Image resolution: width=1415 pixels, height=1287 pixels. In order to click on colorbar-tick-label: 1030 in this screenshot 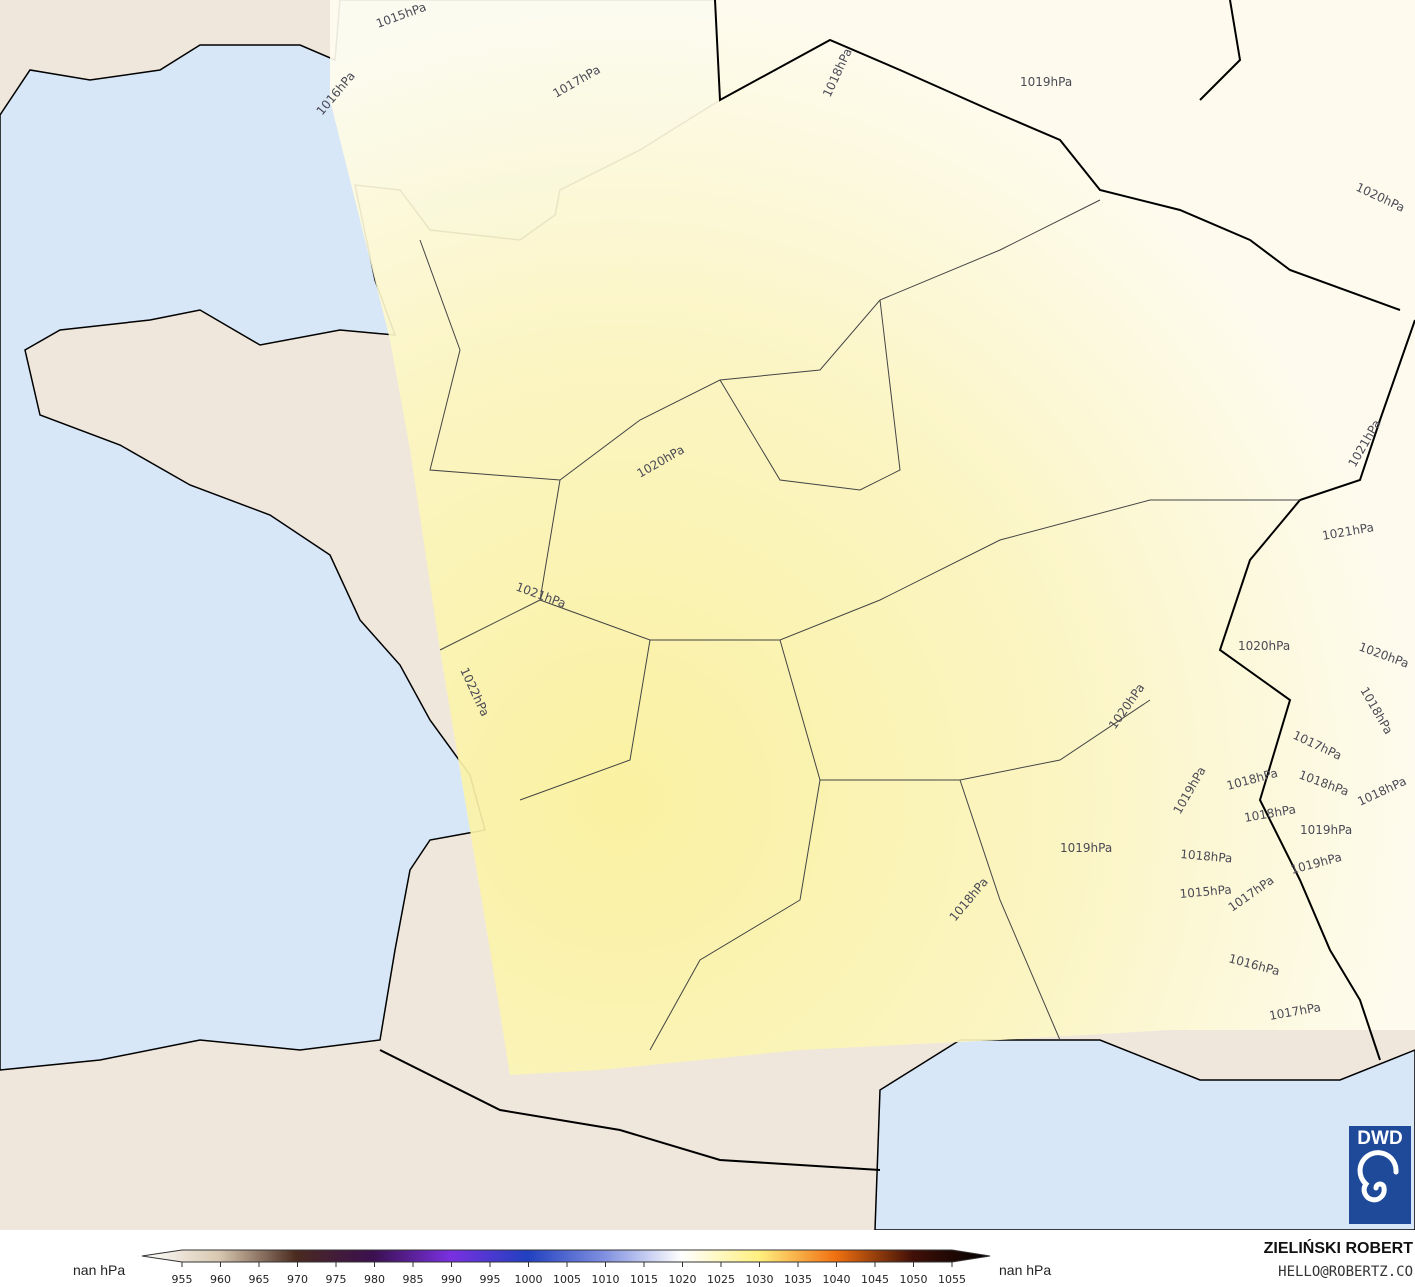, I will do `click(760, 1279)`.